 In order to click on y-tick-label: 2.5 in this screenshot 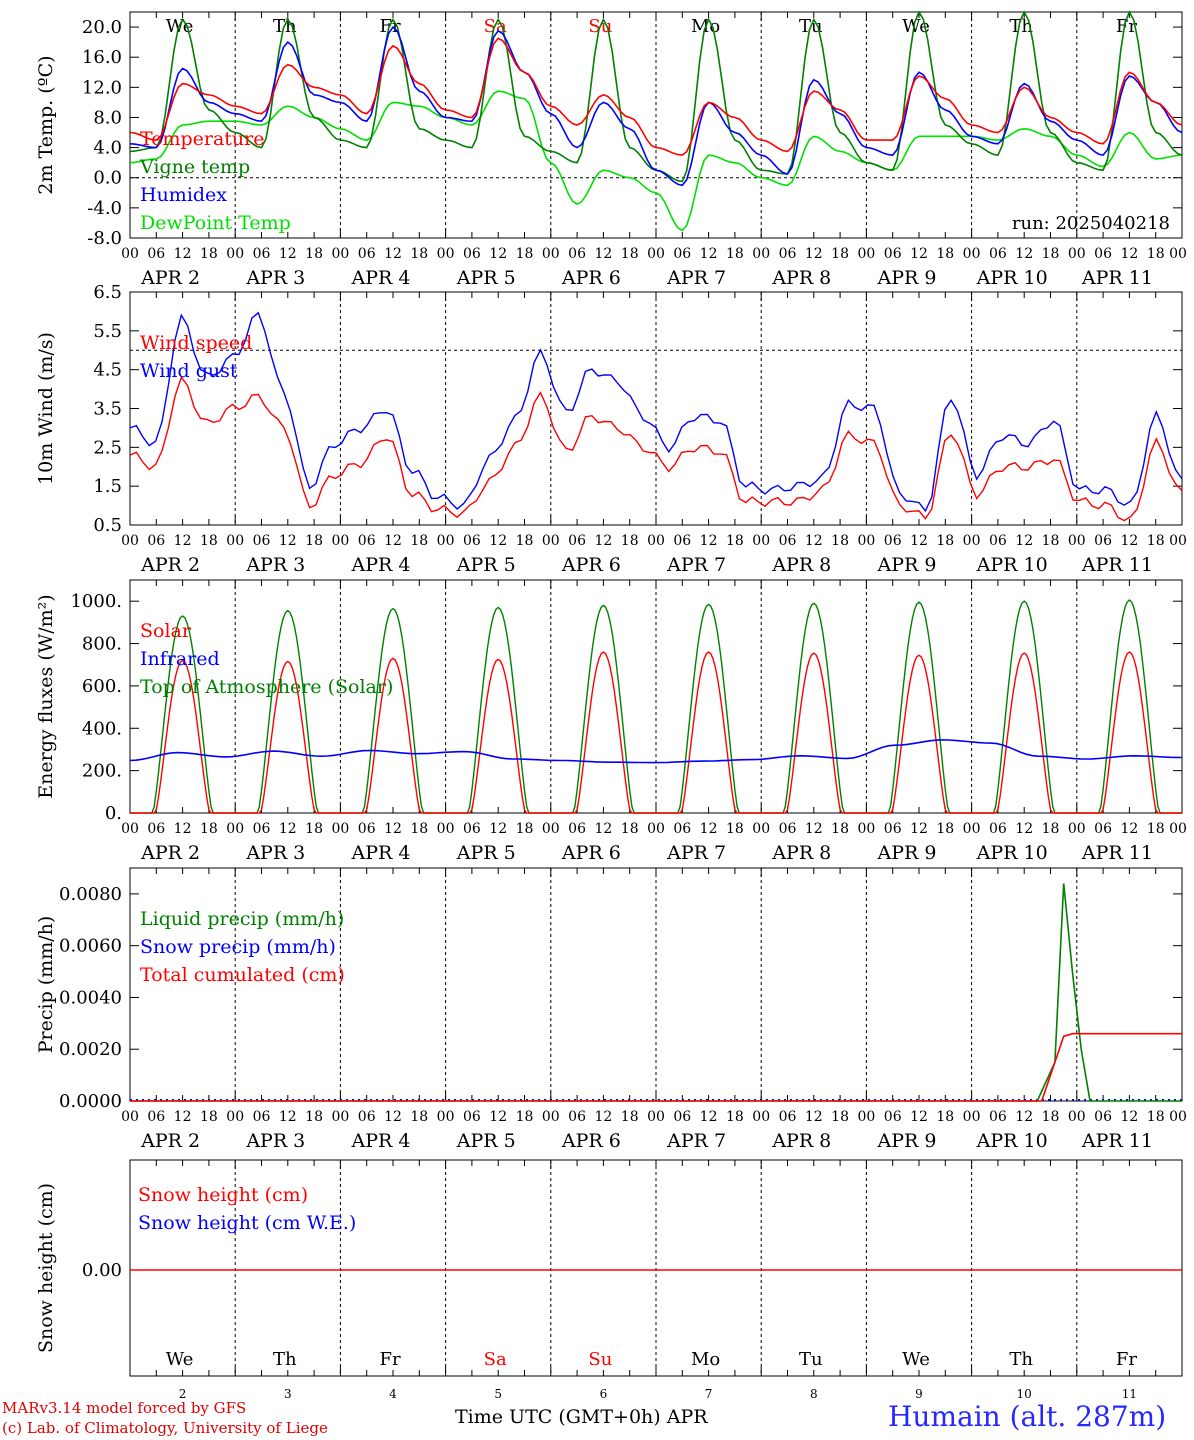, I will do `click(107, 447)`.